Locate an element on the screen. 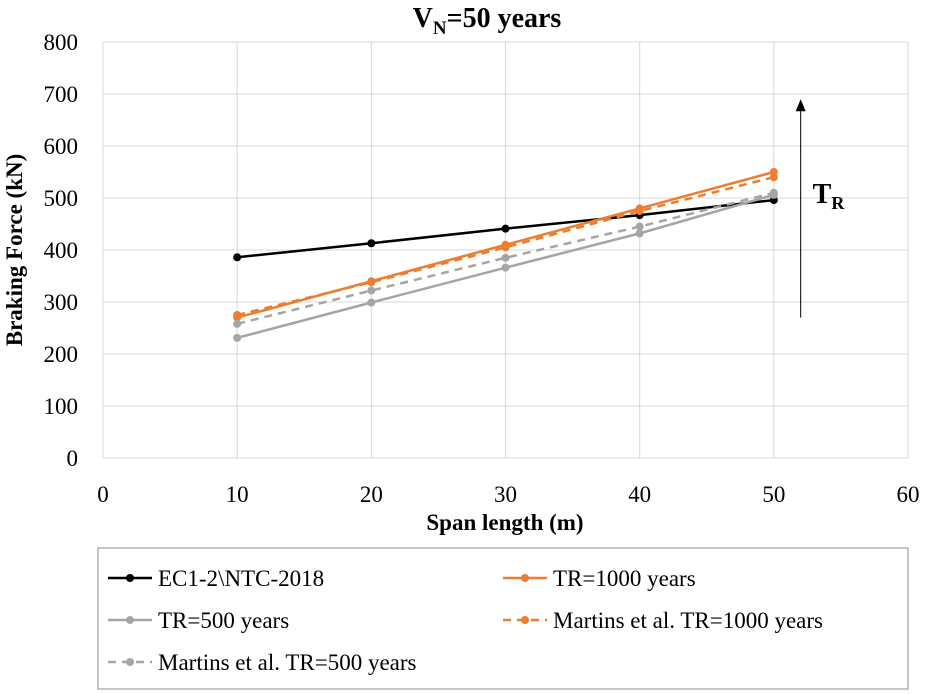 The image size is (925, 694). y-tick-label-7: 700 is located at coordinates (61, 94).